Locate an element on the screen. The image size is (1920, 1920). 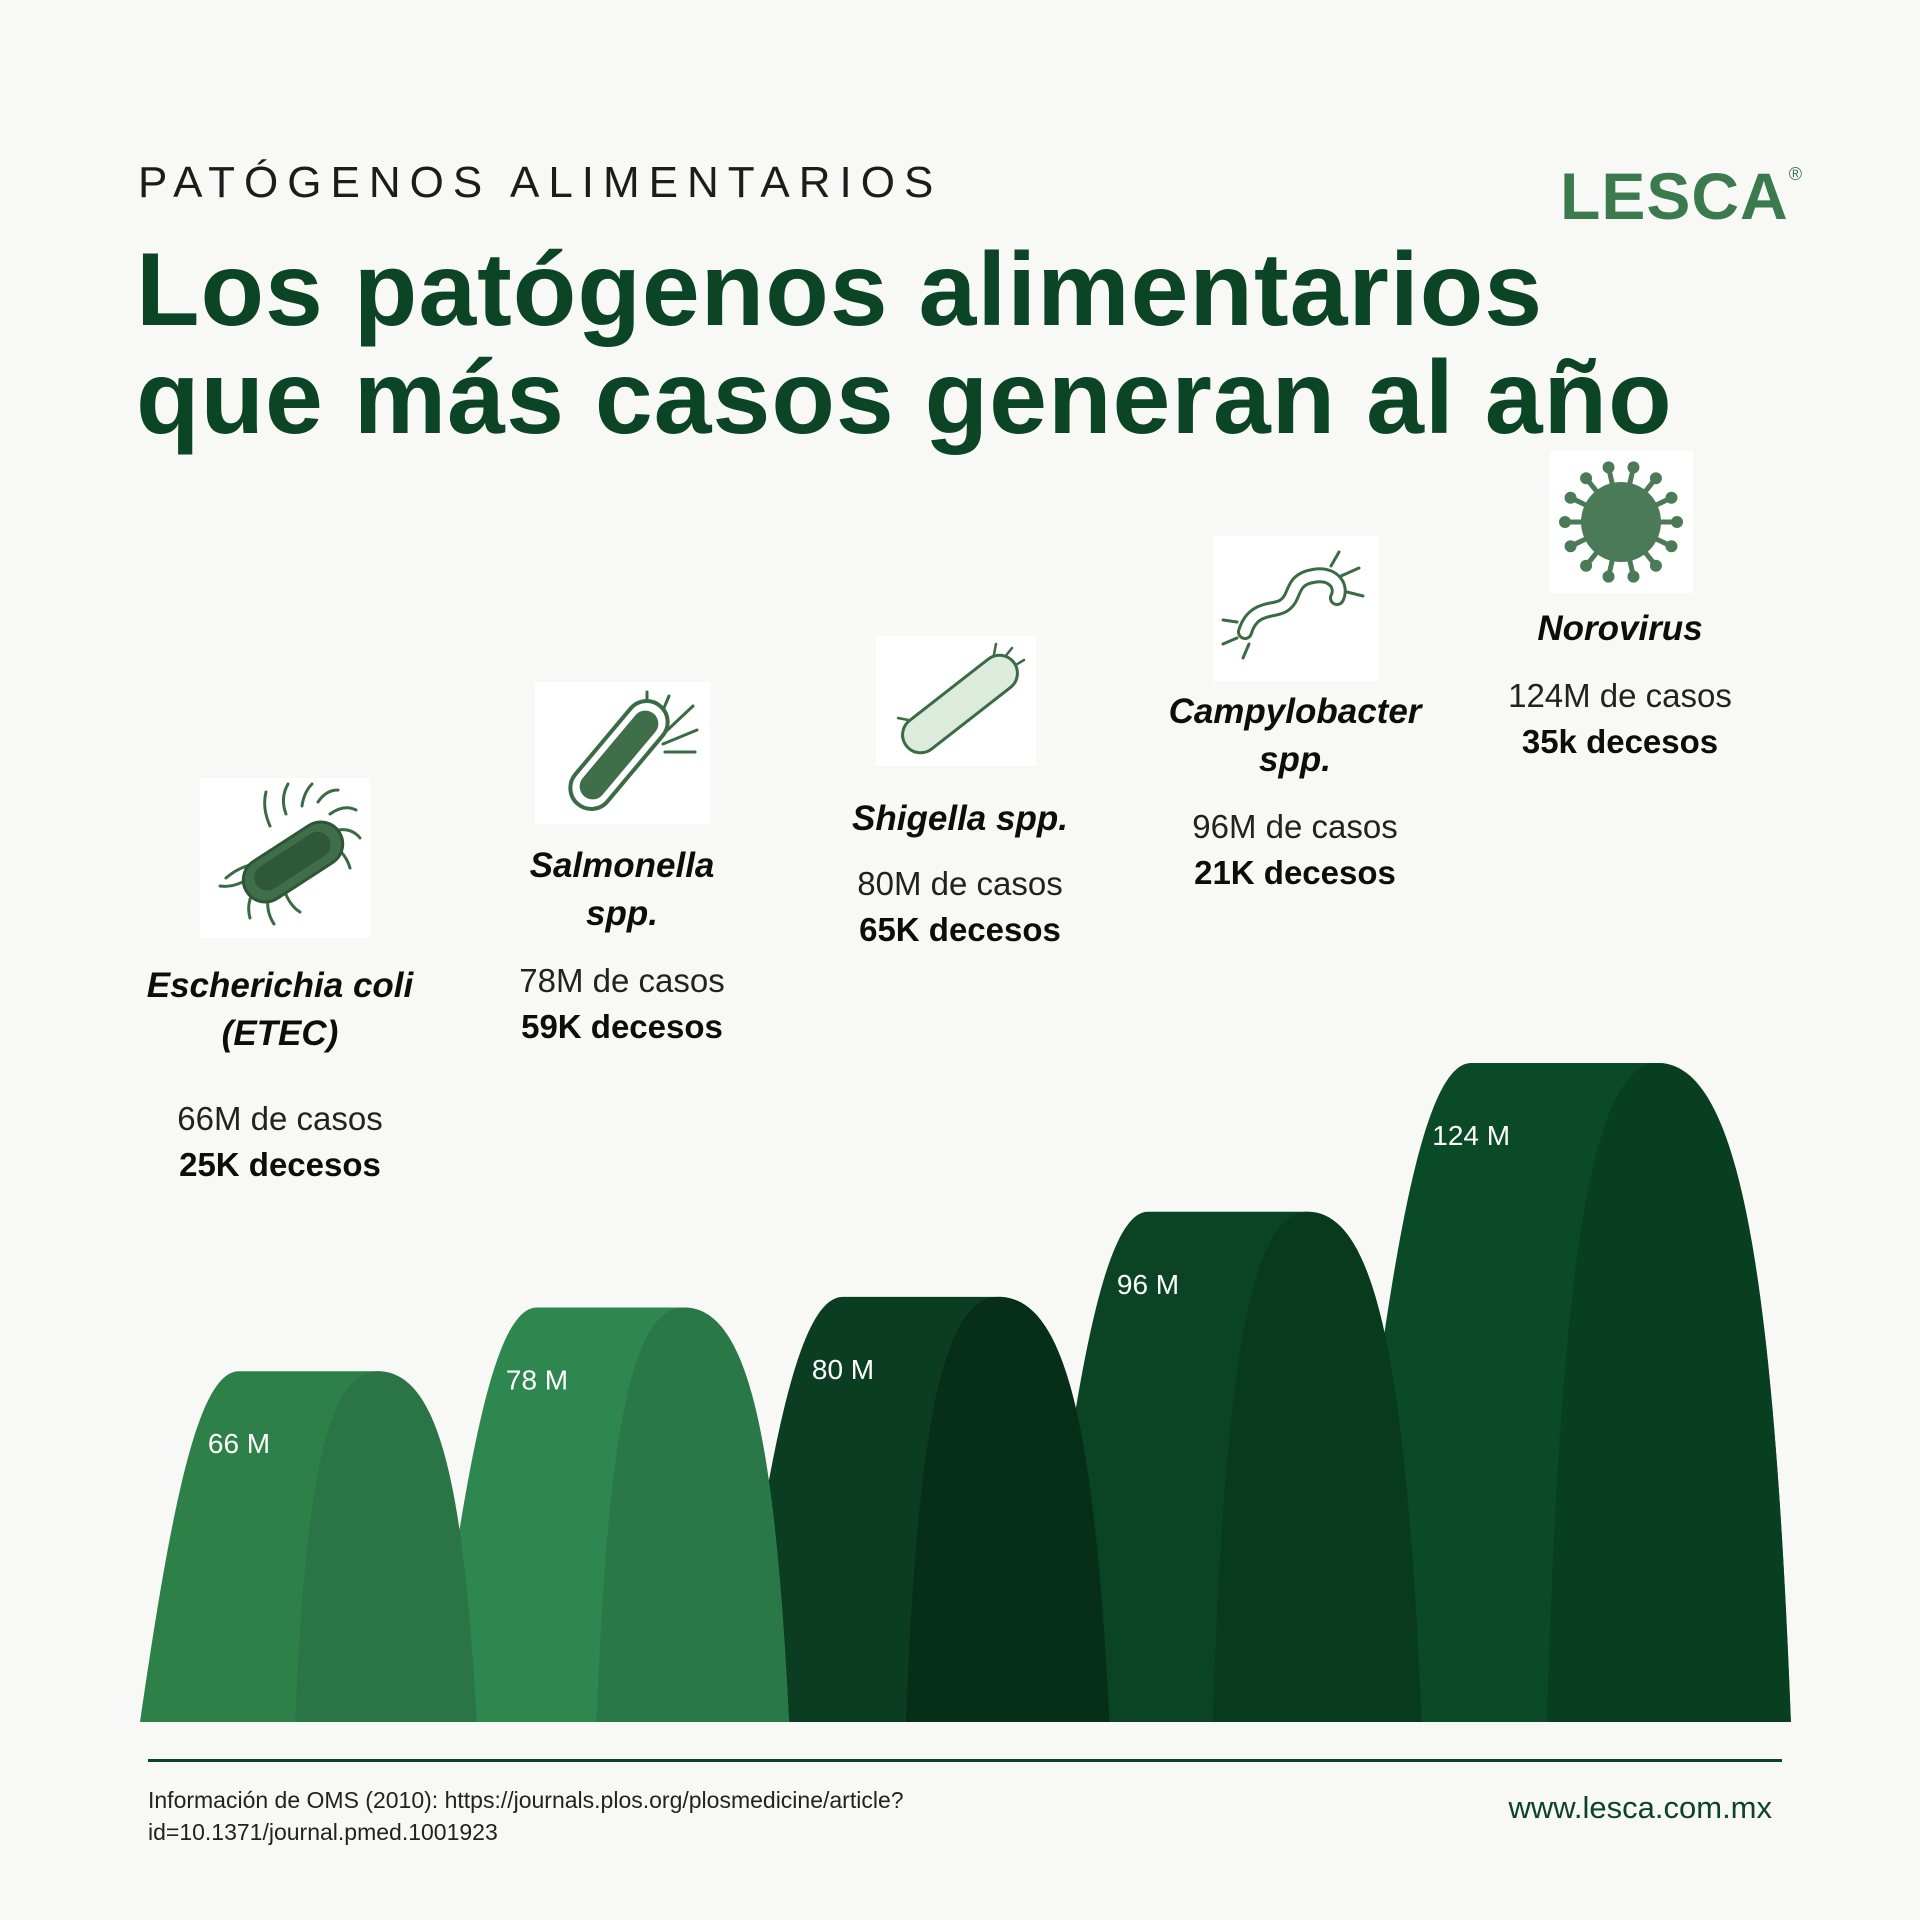
title-line-1: Los patógenos alimentarios is located at coordinates (840, 290).